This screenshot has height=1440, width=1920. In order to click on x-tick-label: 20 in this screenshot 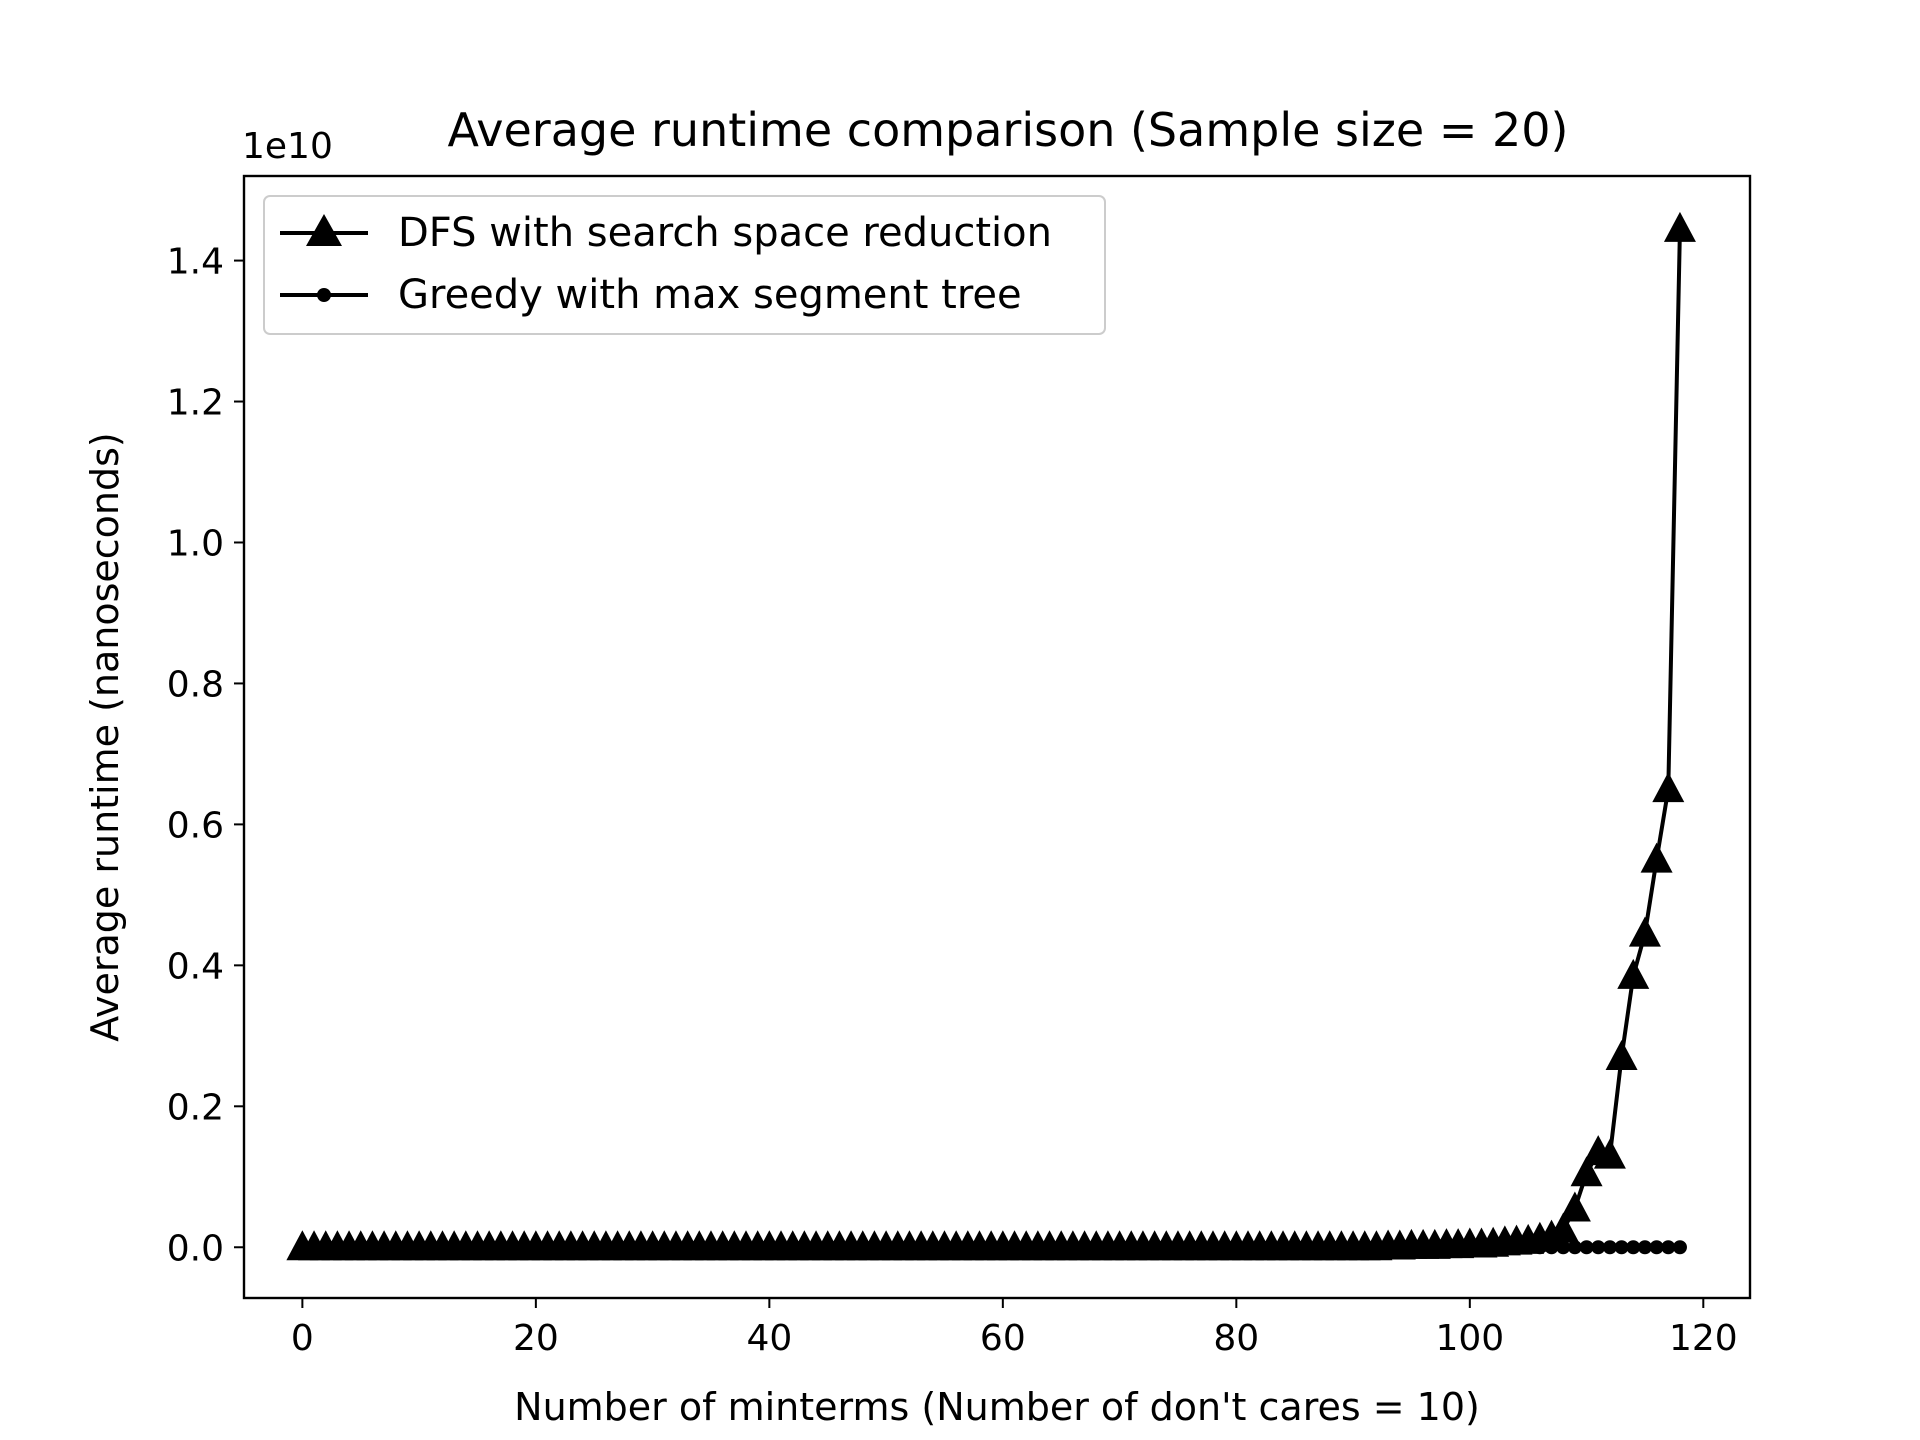, I will do `click(536, 1338)`.